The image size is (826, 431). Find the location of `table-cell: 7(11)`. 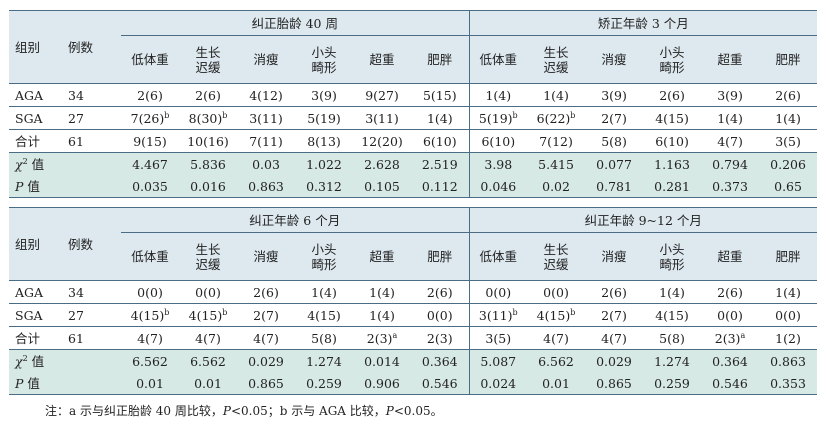

table-cell: 7(11) is located at coordinates (266, 141).